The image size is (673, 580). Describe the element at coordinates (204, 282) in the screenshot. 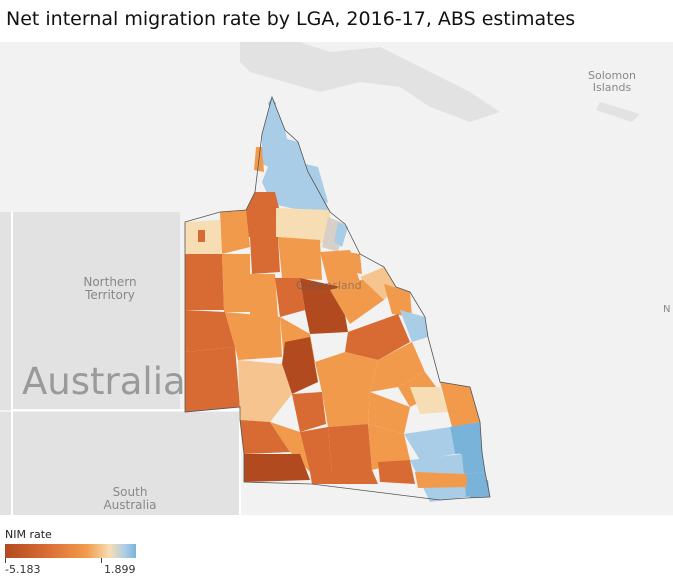

I see `lga-mount-isa` at that location.